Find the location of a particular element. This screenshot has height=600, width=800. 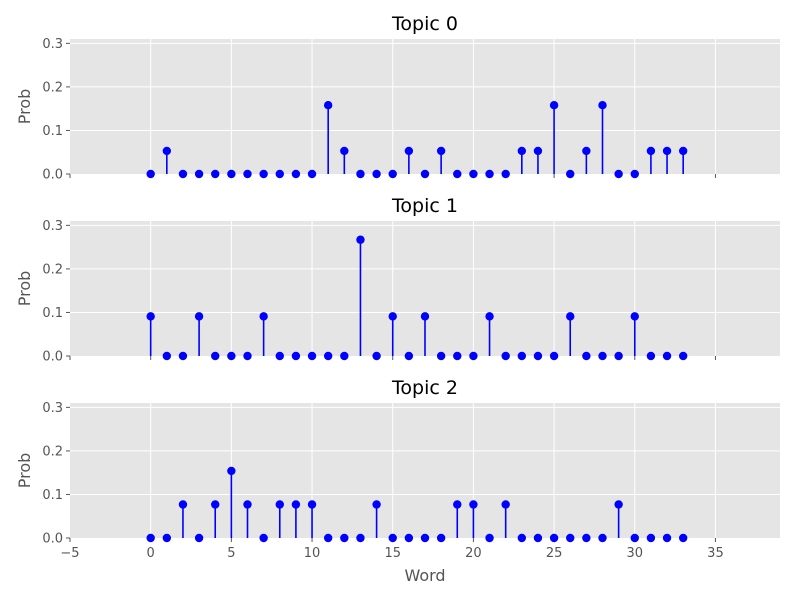

x-axis-title: Word is located at coordinates (424, 575).